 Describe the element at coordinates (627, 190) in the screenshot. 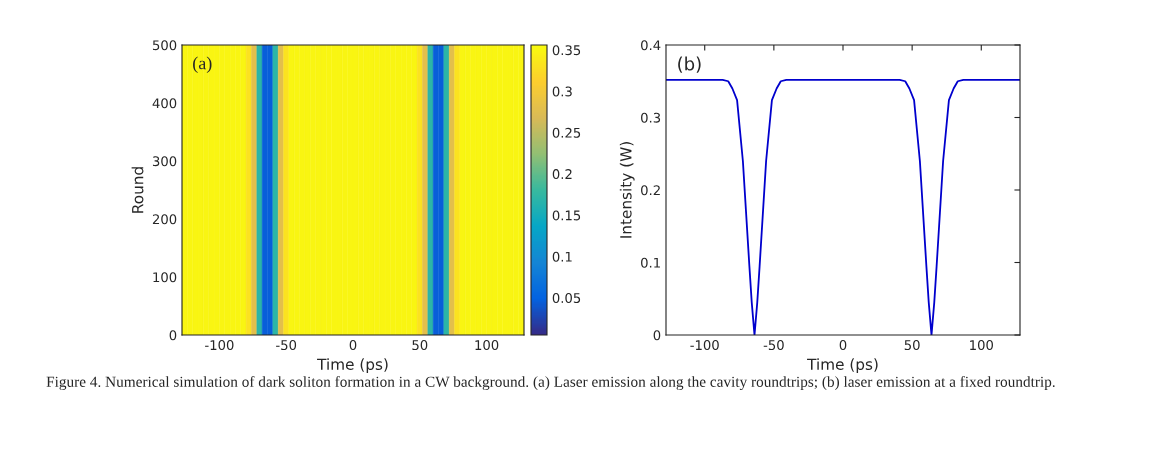

I see `y-axis-title: Intensity (W)` at that location.